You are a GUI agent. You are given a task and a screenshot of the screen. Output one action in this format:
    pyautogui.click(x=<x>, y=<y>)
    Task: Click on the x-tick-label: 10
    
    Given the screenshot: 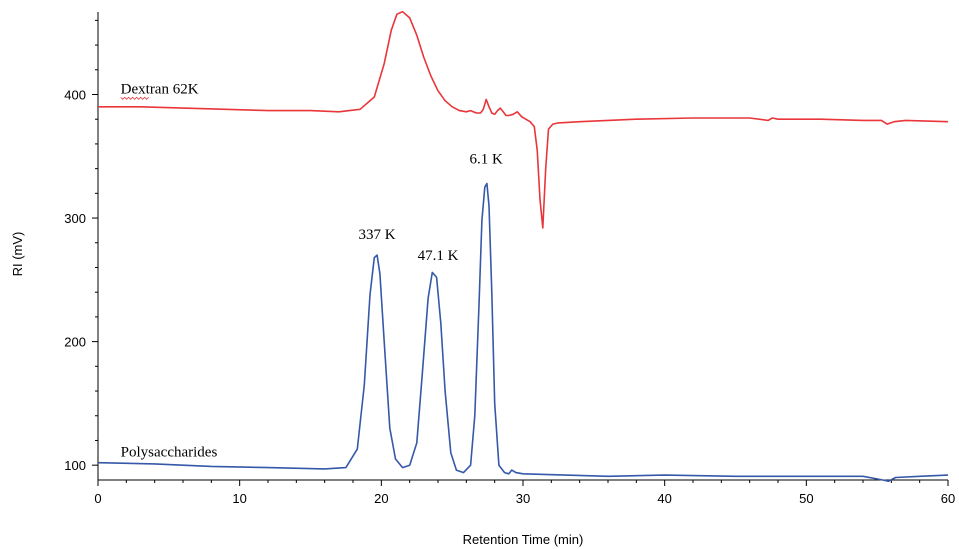 What is the action you would take?
    pyautogui.click(x=239, y=498)
    